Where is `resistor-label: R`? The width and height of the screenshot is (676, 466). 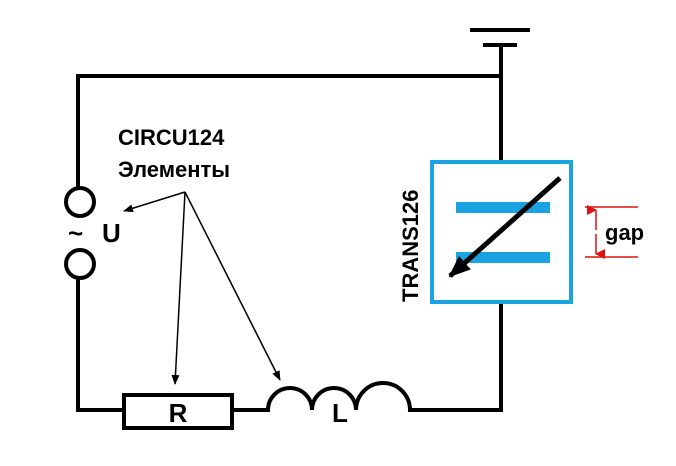
resistor-label: R is located at coordinates (178, 413).